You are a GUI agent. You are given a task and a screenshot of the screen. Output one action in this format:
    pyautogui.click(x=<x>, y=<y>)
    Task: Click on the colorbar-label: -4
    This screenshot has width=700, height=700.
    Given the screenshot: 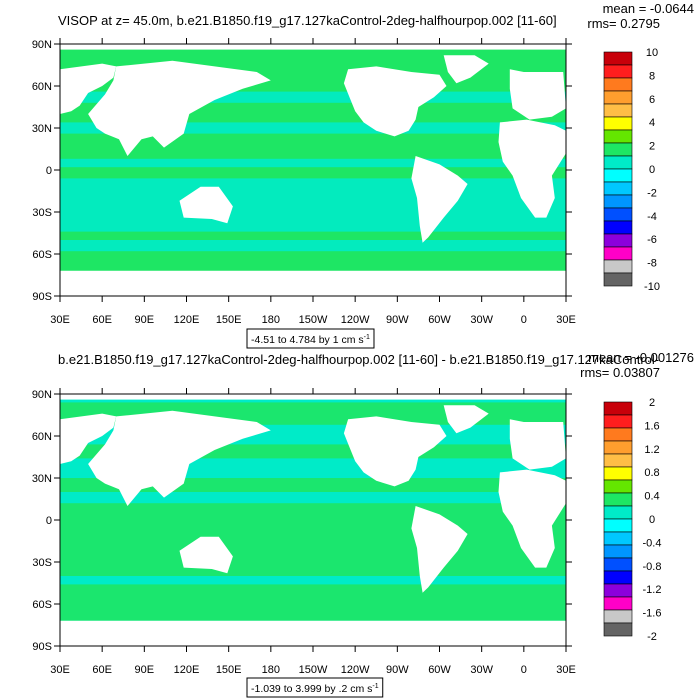 What is the action you would take?
    pyautogui.click(x=652, y=217)
    